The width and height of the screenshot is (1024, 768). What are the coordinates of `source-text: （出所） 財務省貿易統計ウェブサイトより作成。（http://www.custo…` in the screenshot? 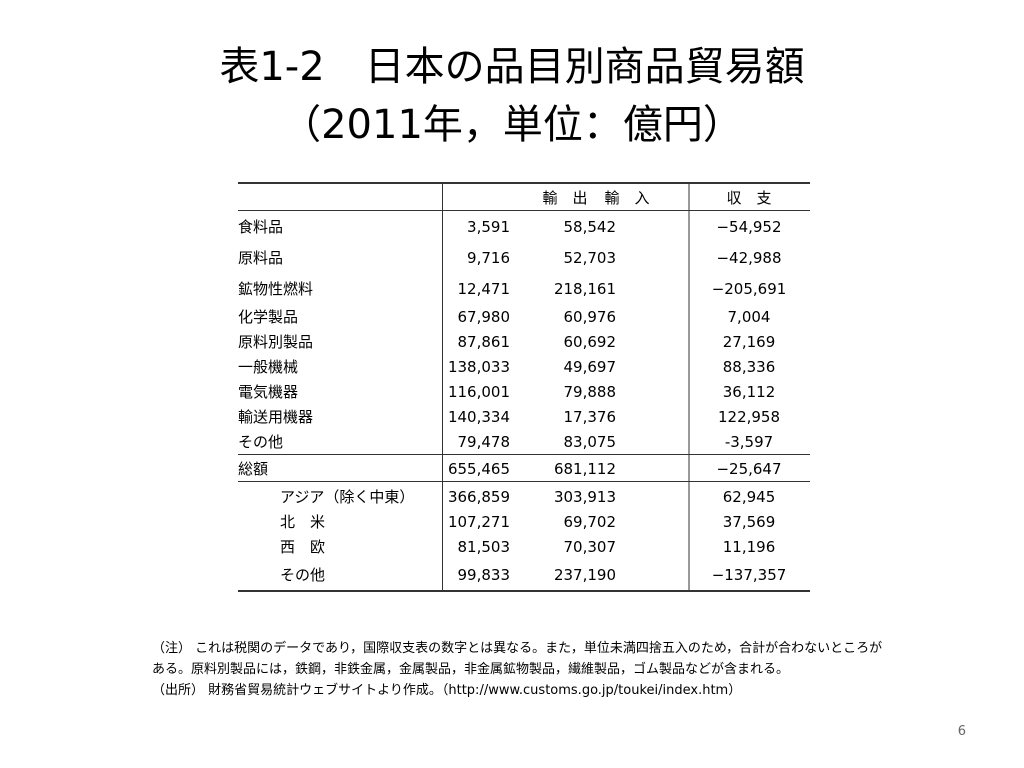 It's located at (447, 690).